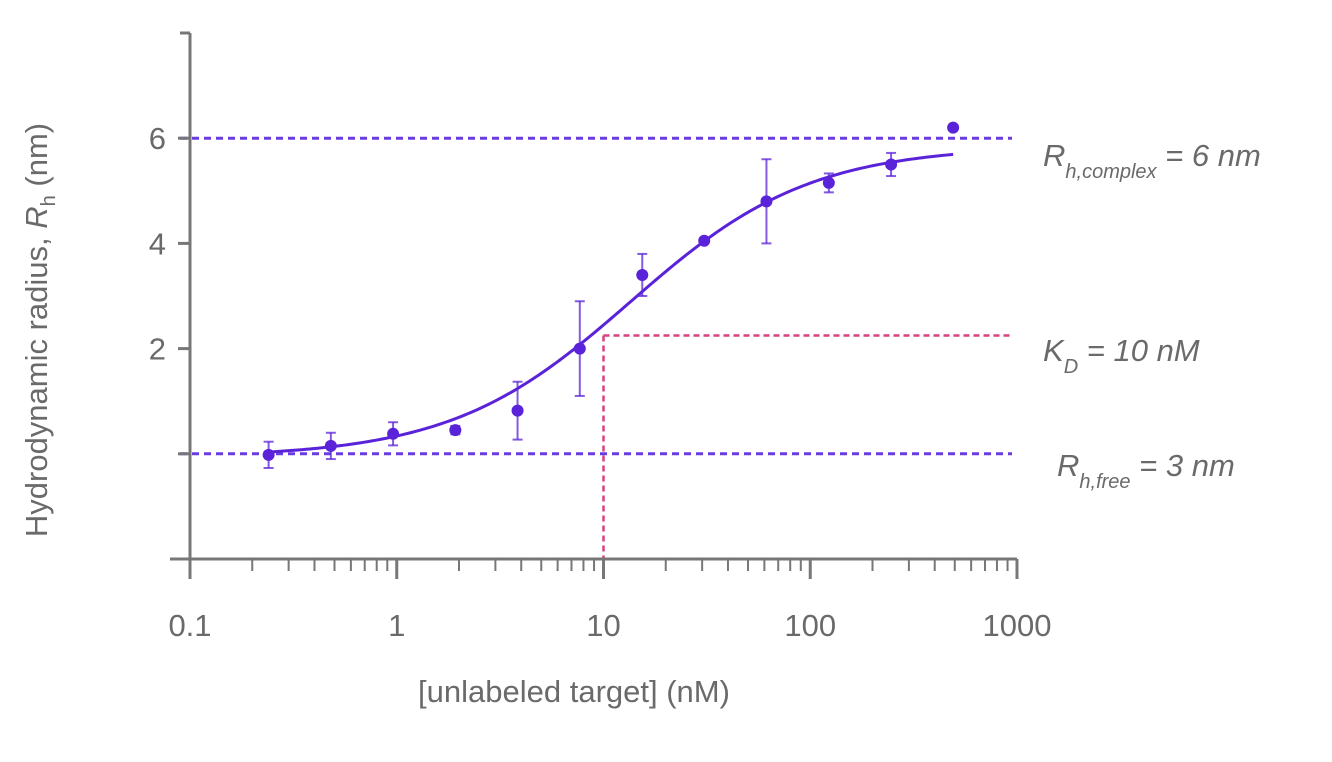 The width and height of the screenshot is (1332, 762). I want to click on x-tick-label-1: 1, so click(396, 625).